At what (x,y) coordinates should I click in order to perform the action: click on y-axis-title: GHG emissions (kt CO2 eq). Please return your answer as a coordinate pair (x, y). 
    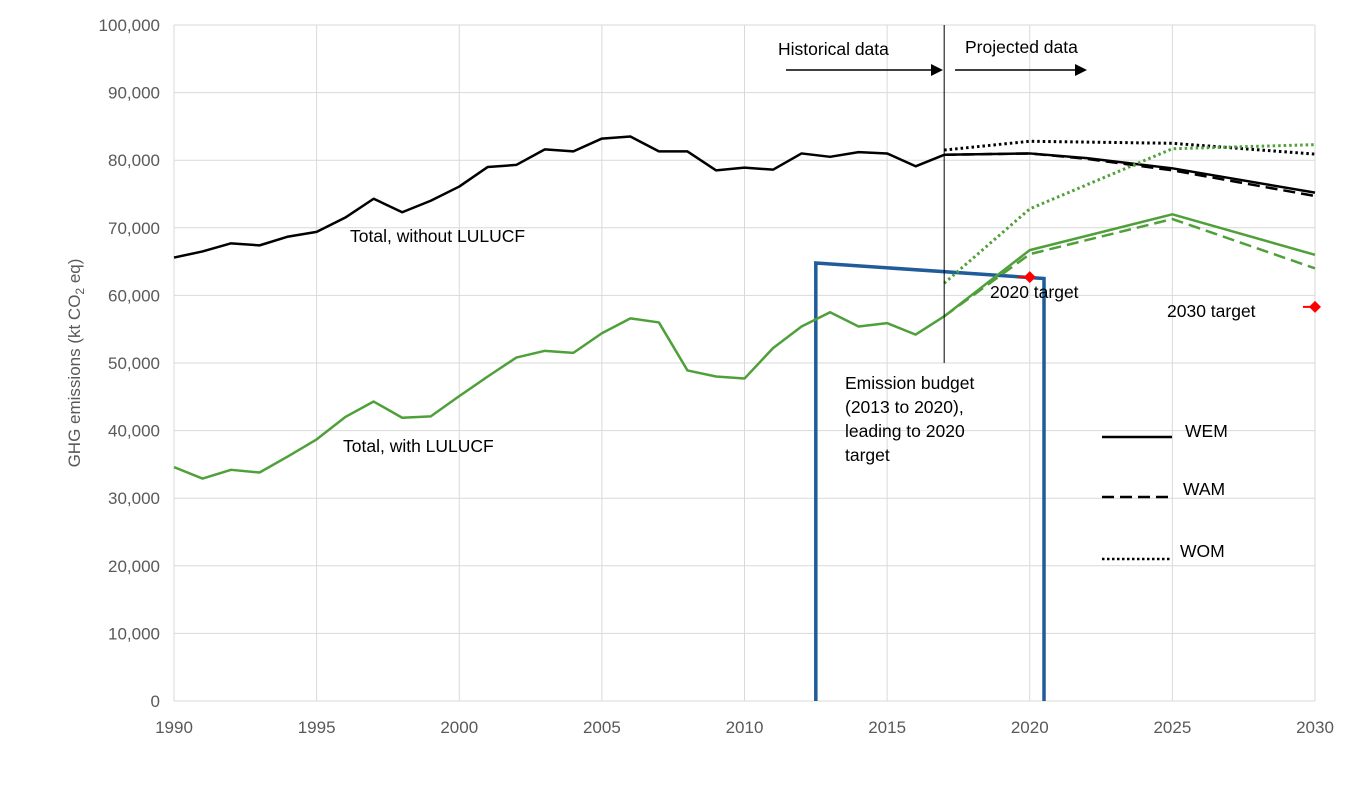
    Looking at the image, I should click on (76, 363).